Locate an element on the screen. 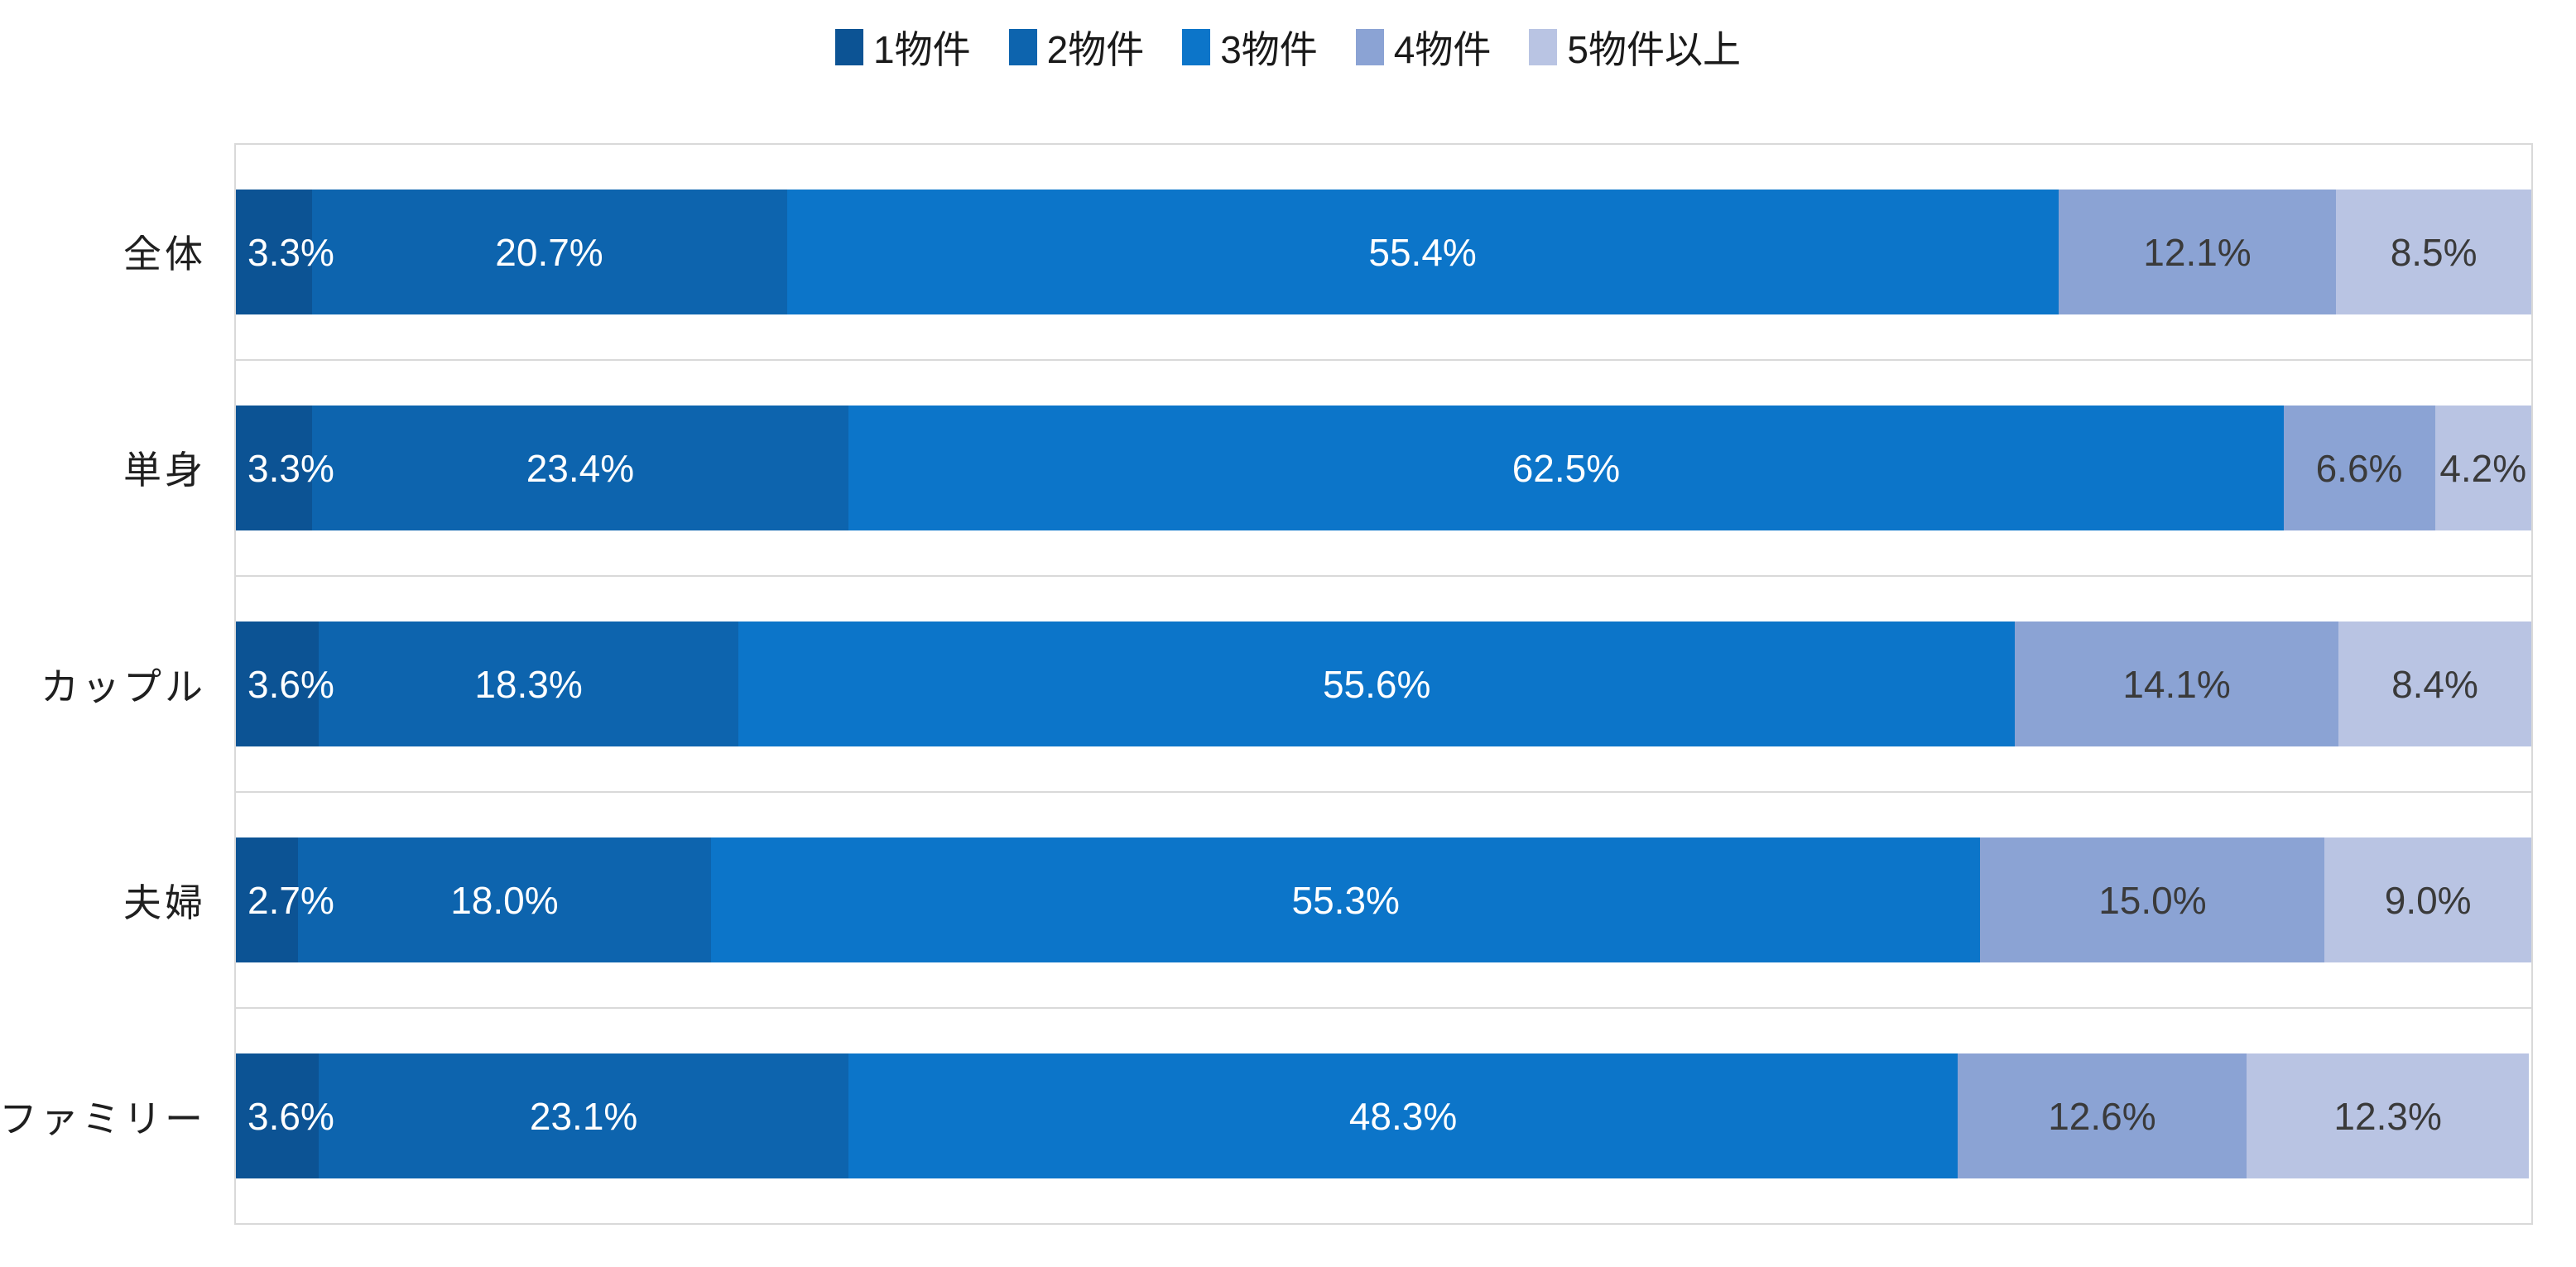 This screenshot has height=1267, width=2576. bar-segment: 15.0% is located at coordinates (2152, 900).